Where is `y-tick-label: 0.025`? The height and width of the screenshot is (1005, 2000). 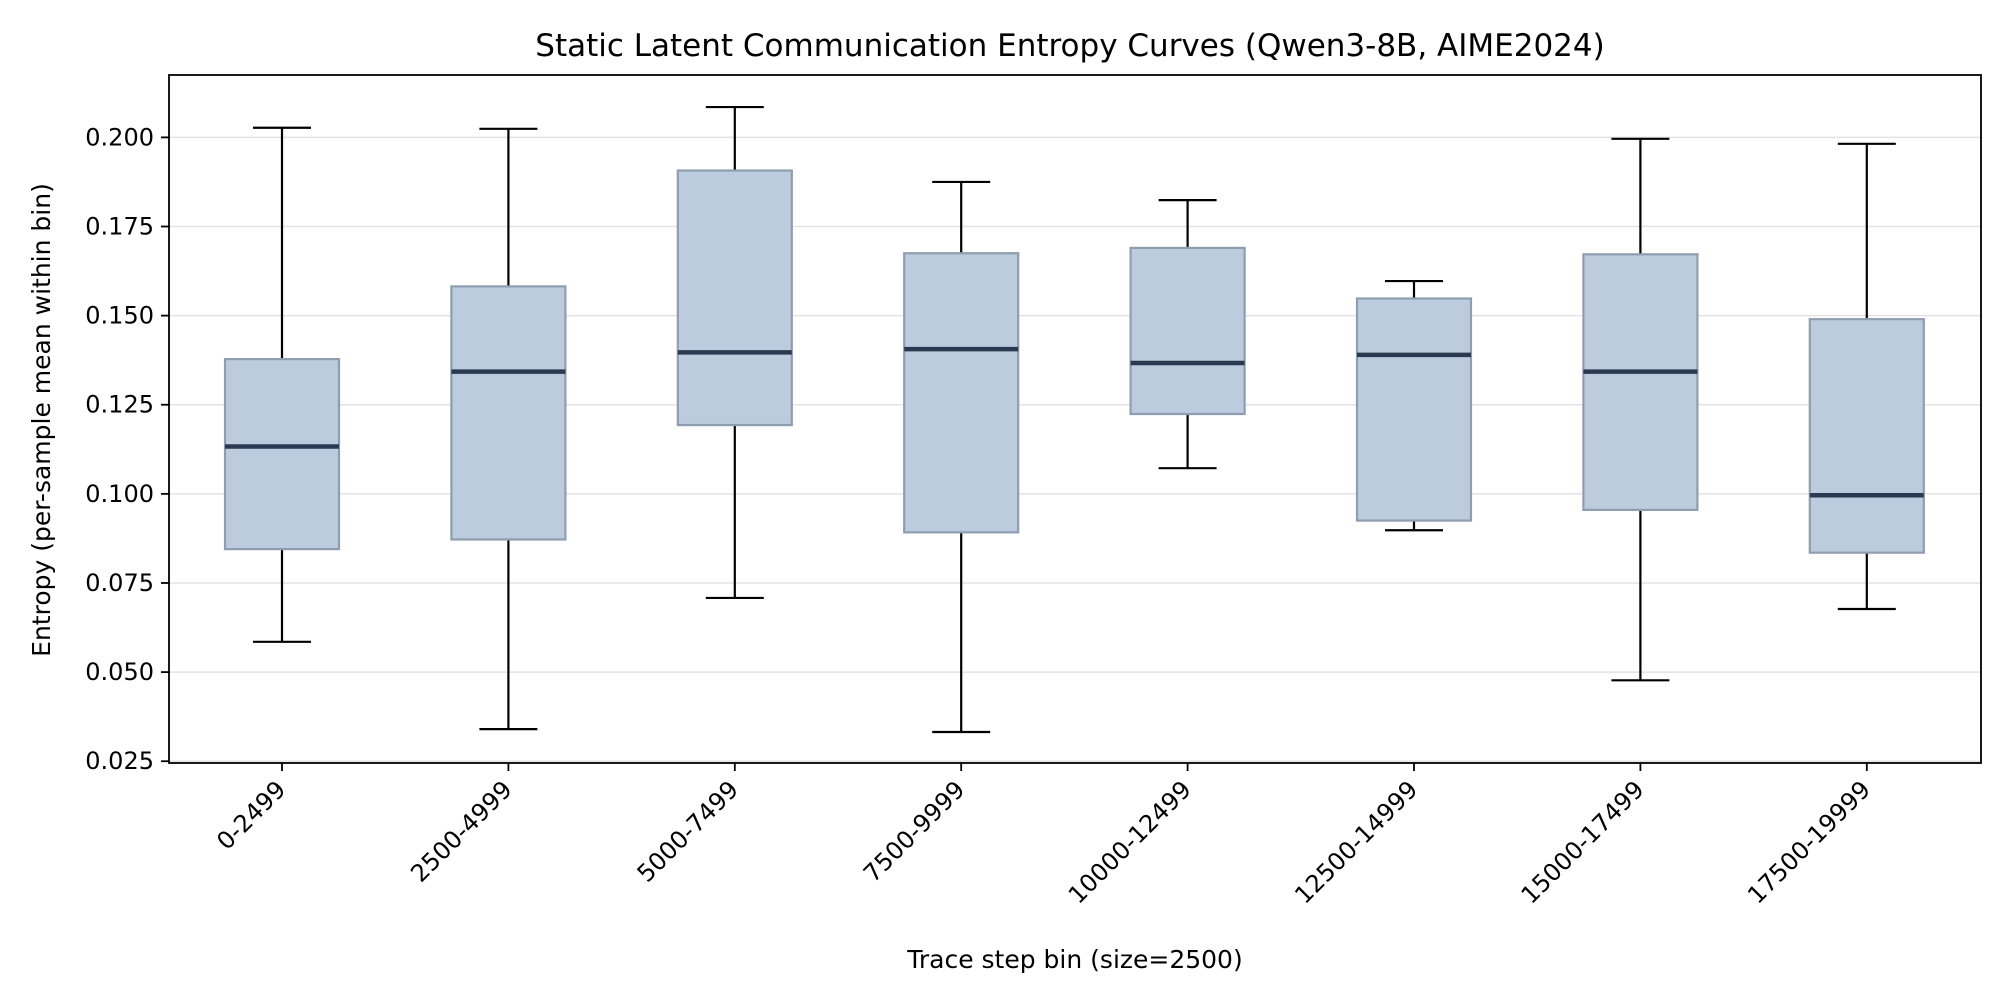
y-tick-label: 0.025 is located at coordinates (119, 761).